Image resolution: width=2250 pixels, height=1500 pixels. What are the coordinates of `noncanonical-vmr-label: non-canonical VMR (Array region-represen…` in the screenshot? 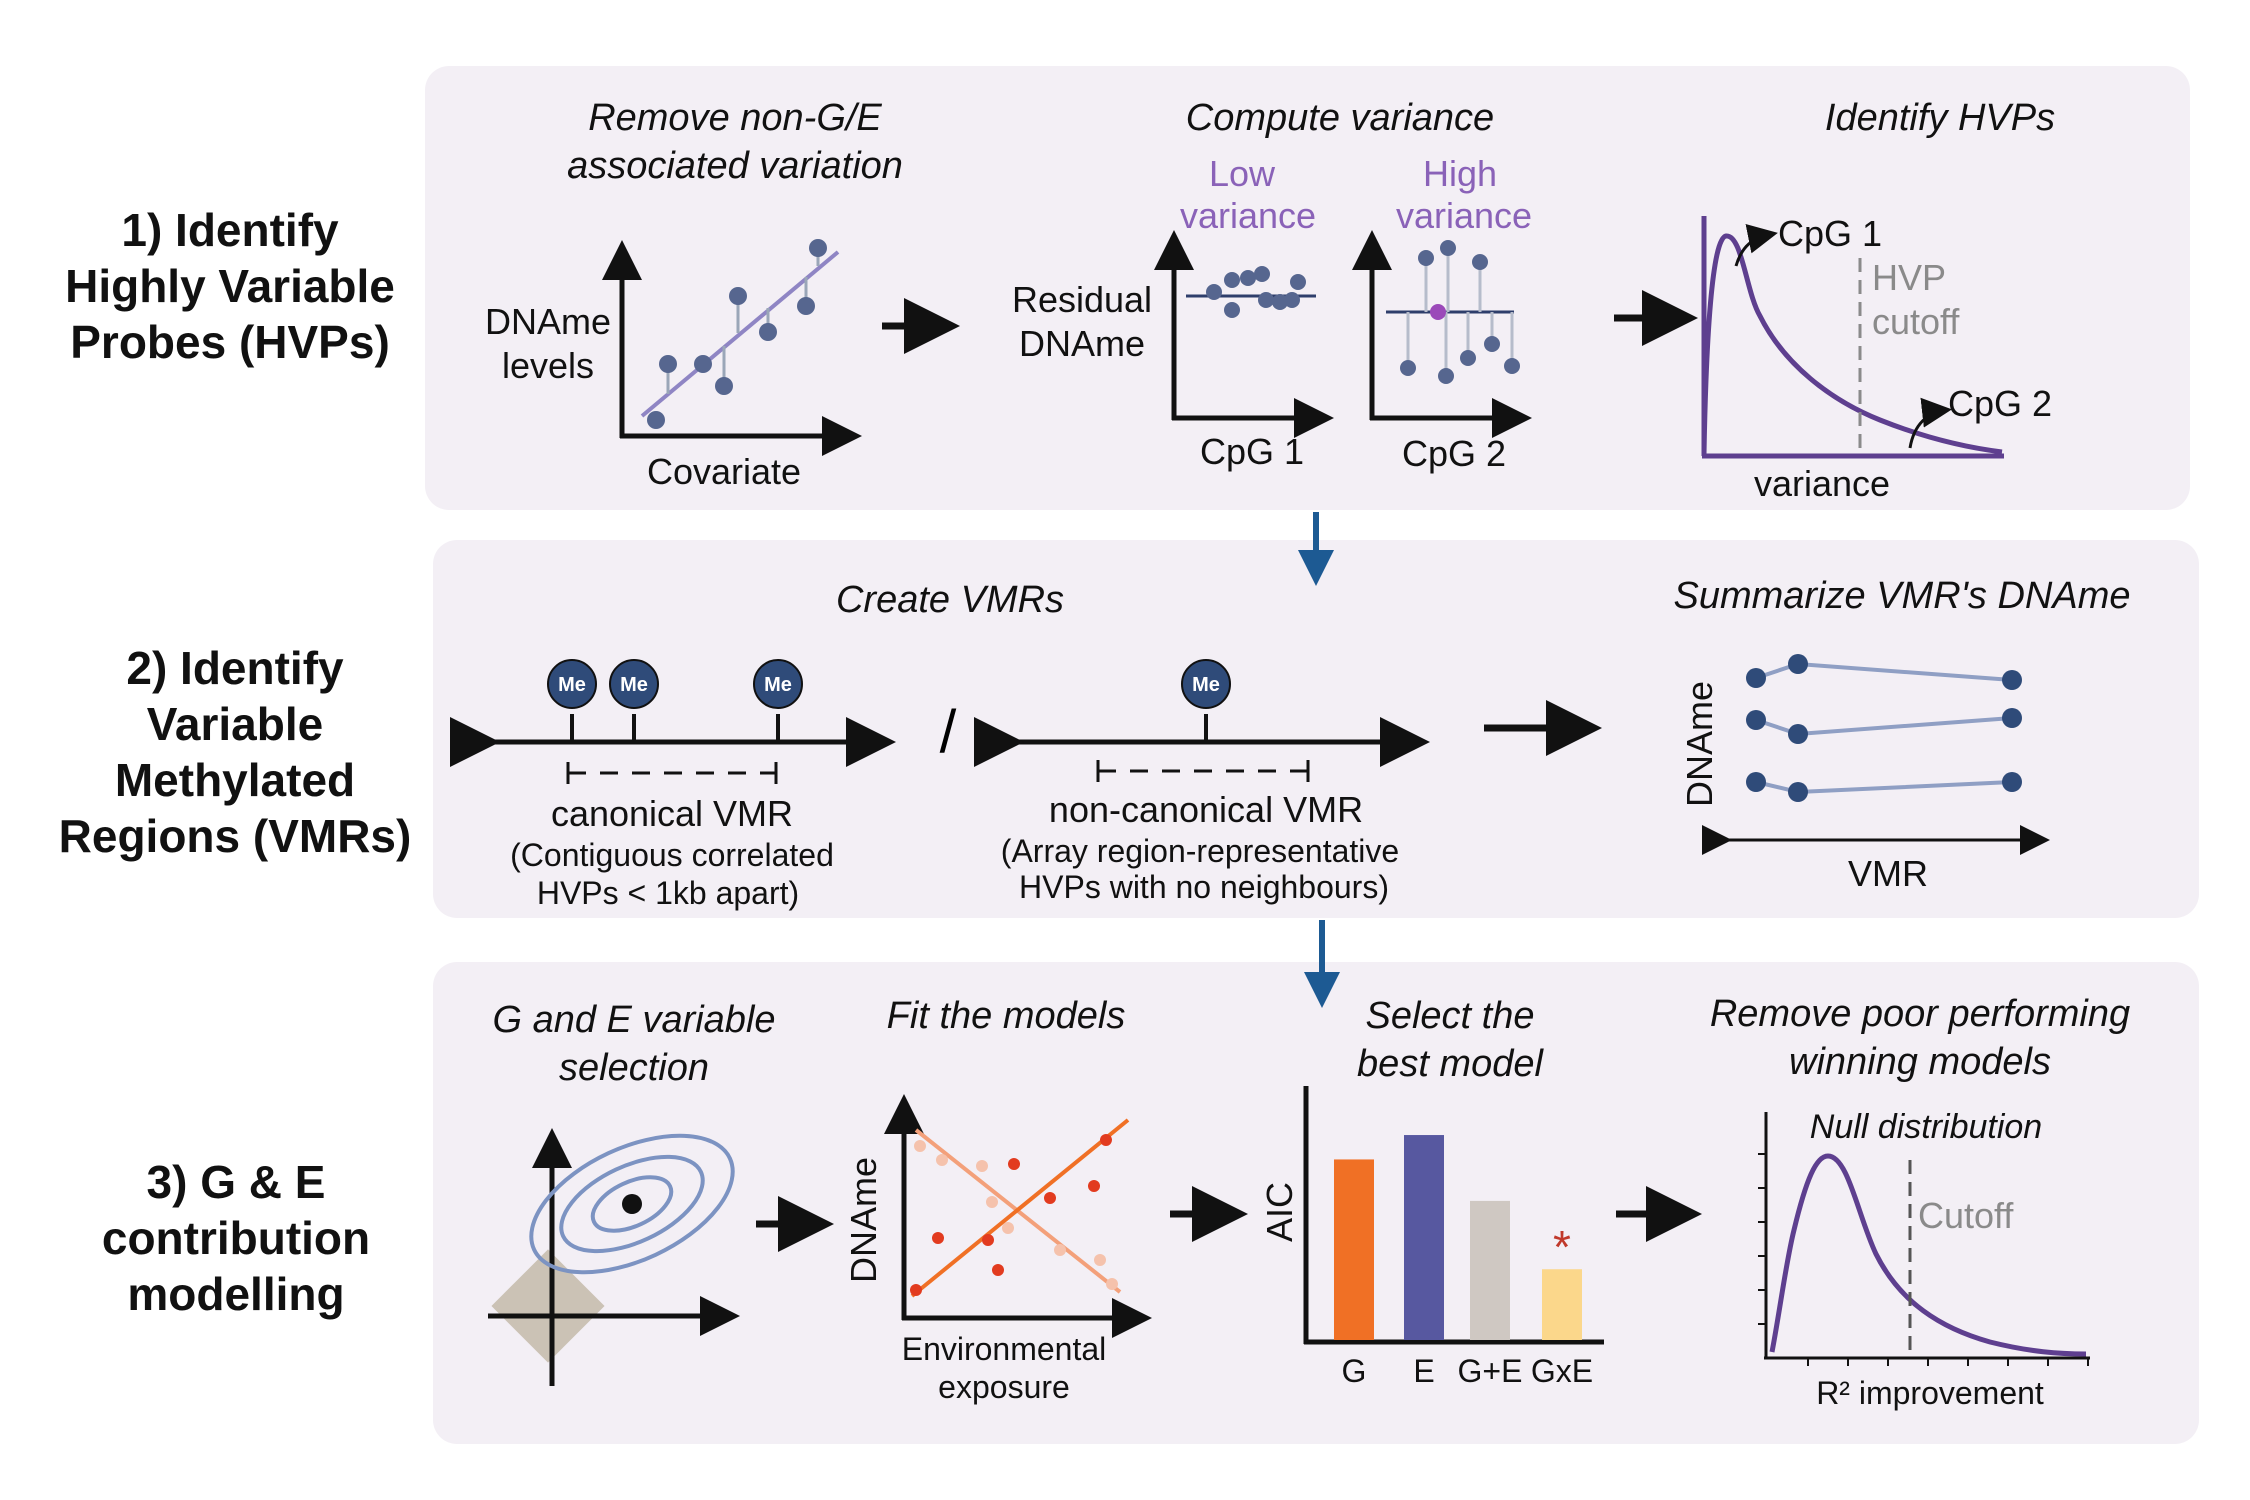 It's located at (1200, 847).